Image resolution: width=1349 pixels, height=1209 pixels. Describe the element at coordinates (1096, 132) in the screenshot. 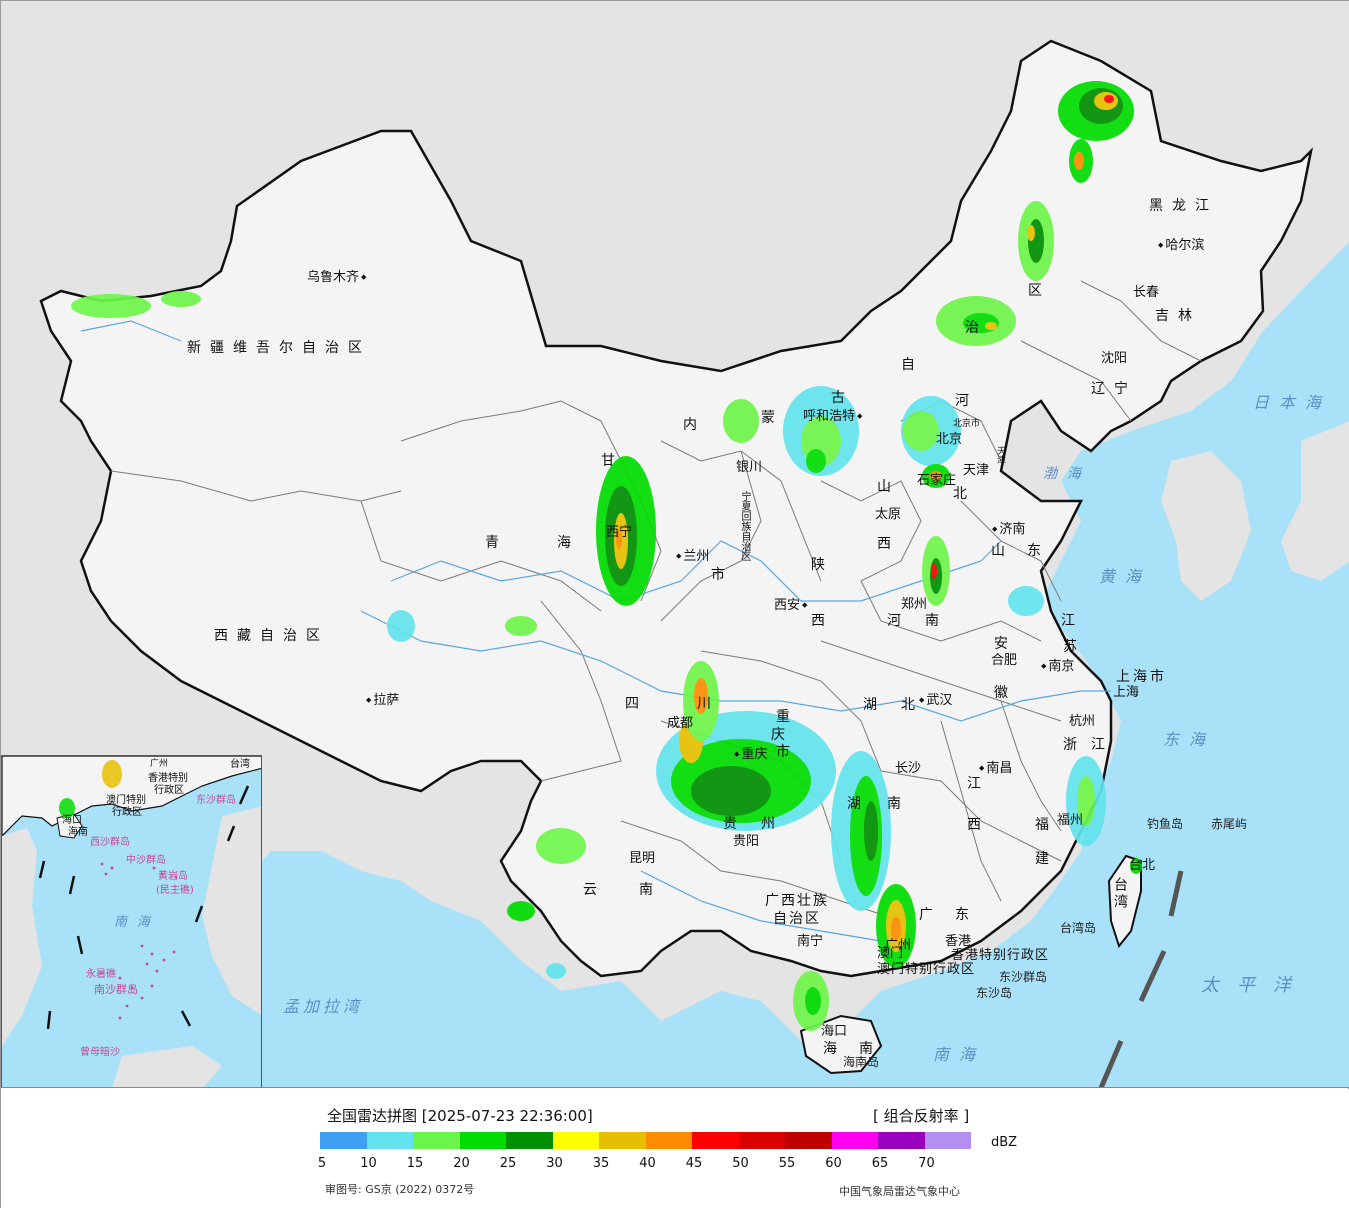

I see `echo-heilongjiang` at that location.